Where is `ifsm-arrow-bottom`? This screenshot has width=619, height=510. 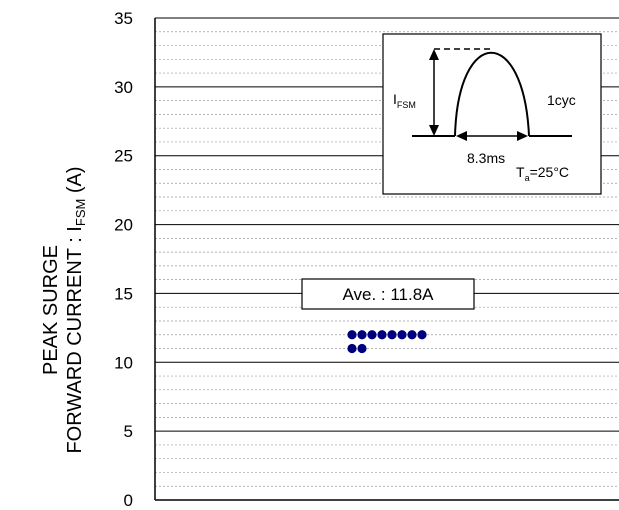
ifsm-arrow-bottom is located at coordinates (434, 130).